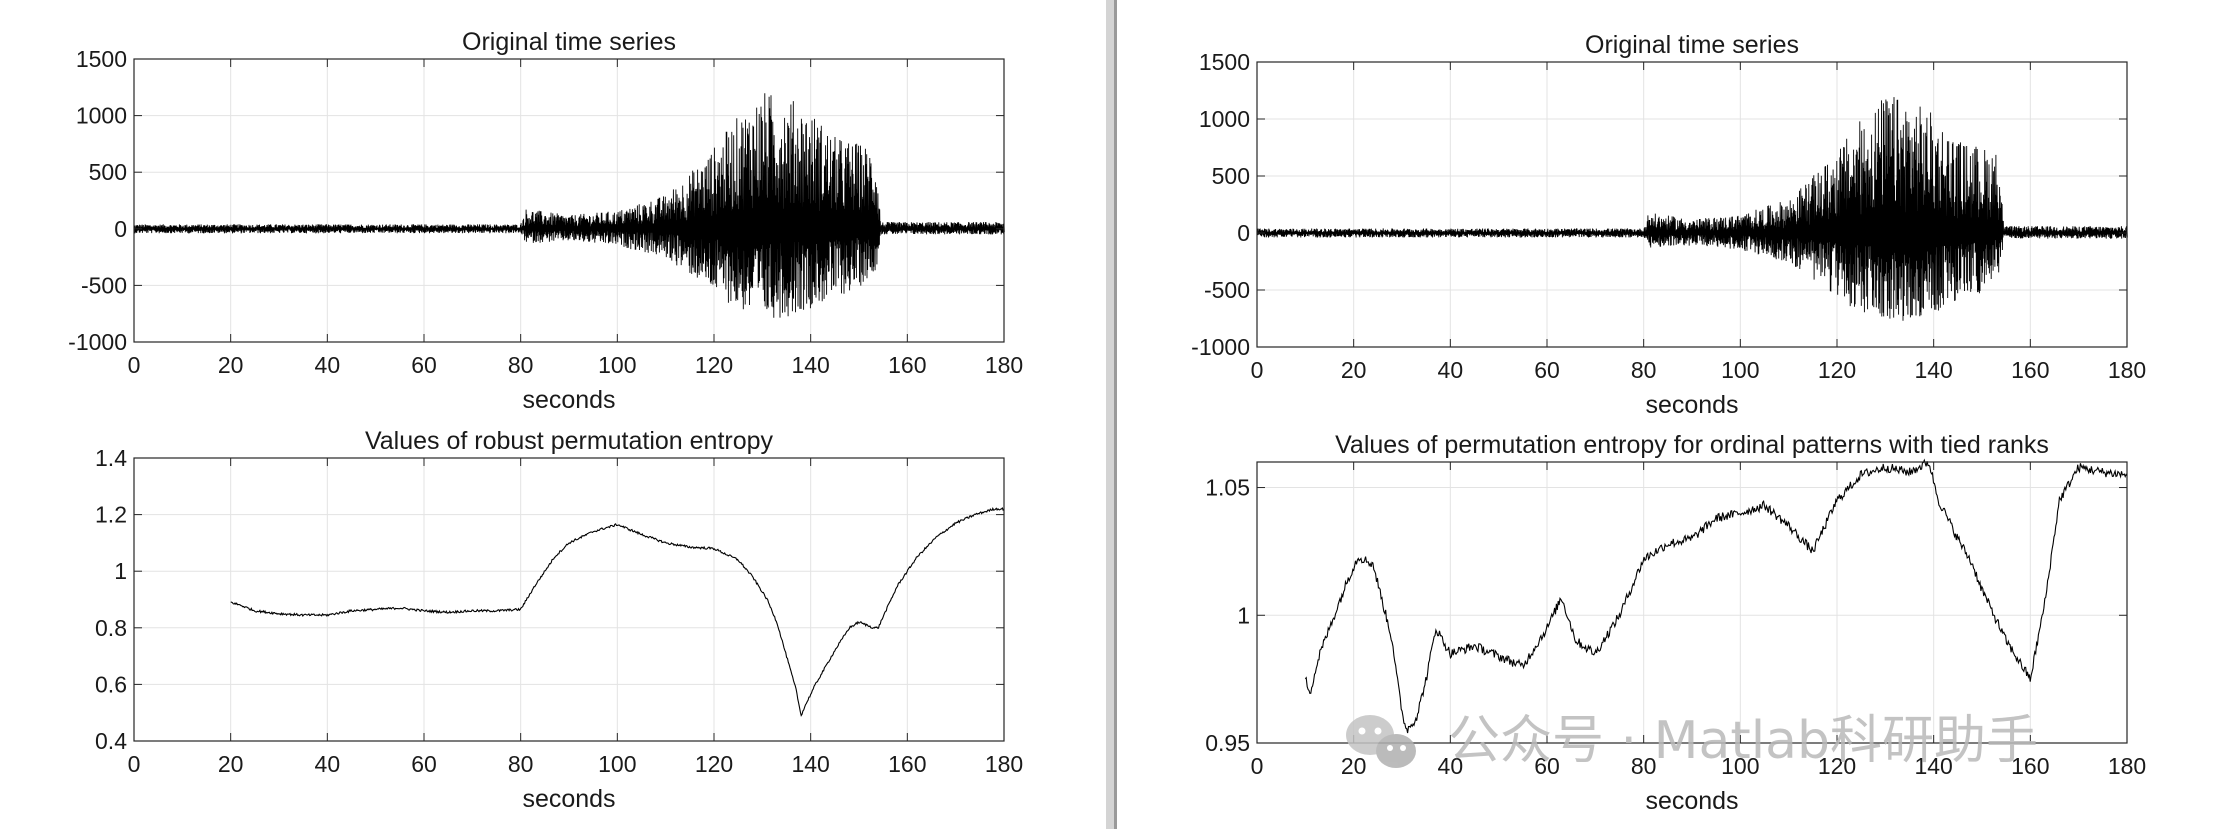 This screenshot has width=2224, height=834. Describe the element at coordinates (111, 515) in the screenshot. I see `y-tick-label: 1.2` at that location.